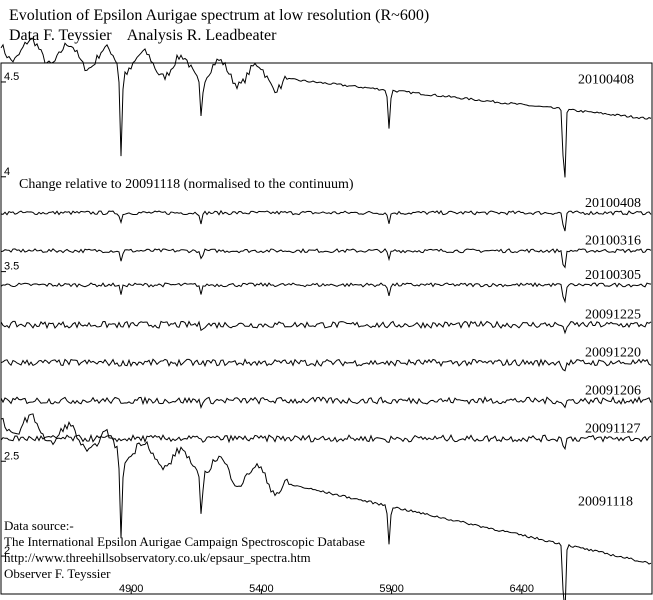 This screenshot has height=600, width=653. I want to click on y-tick-label: 4, so click(7, 172).